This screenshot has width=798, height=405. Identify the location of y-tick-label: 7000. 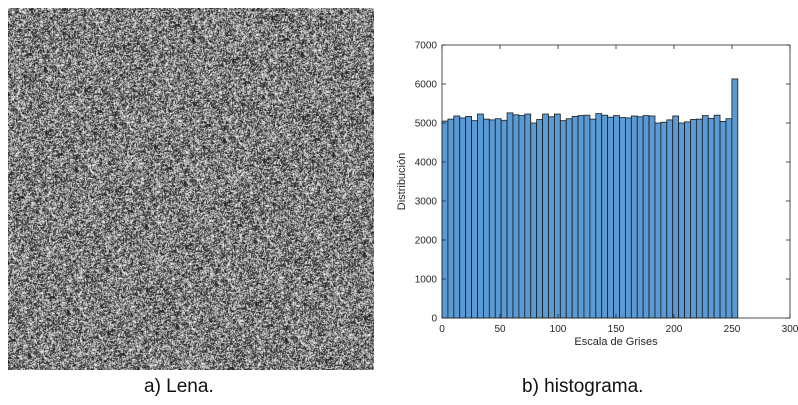
(426, 46).